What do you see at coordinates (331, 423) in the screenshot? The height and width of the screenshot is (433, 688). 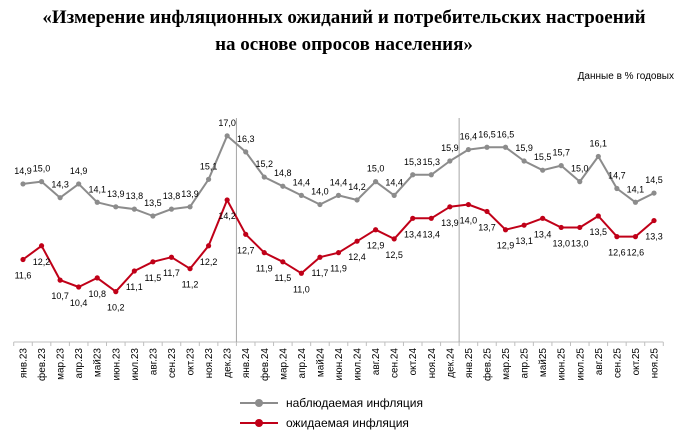 I see `legend-item-expected: ожидаемая инфляция` at bounding box center [331, 423].